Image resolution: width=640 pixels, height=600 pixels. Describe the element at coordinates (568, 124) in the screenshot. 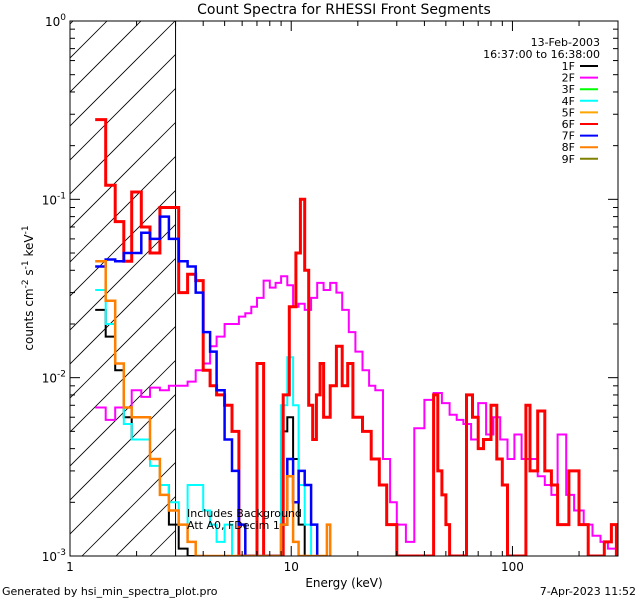

I see `legend-label-6F: 6F` at that location.